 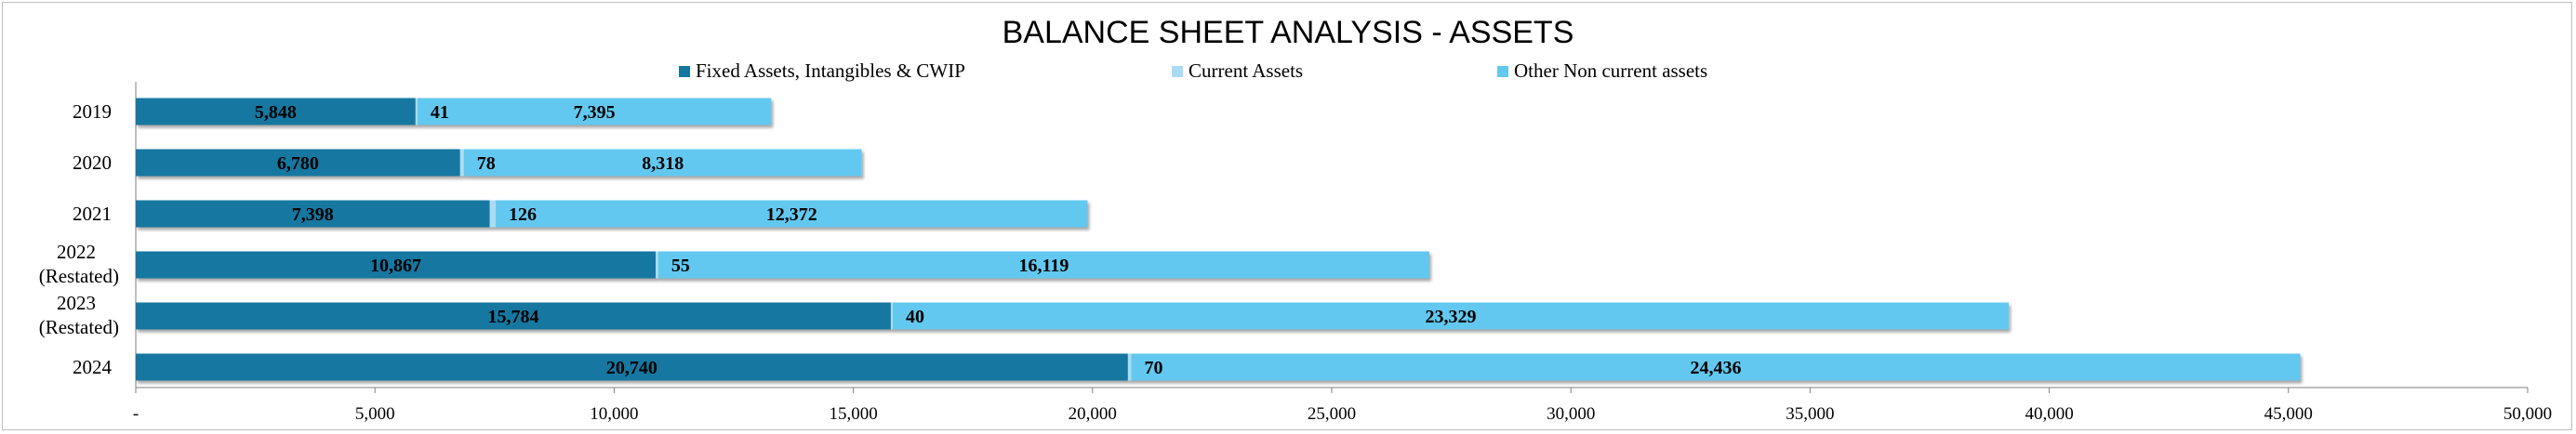 What do you see at coordinates (92, 214) in the screenshot?
I see `y-category-label: 2021` at bounding box center [92, 214].